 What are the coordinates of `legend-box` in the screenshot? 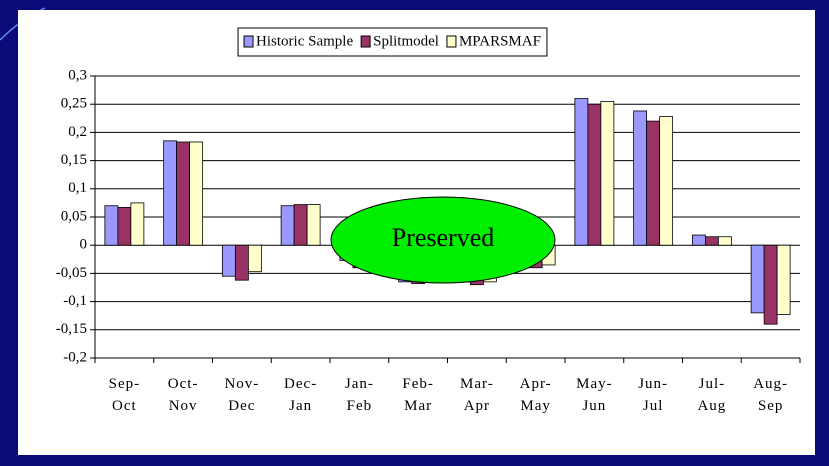 It's located at (392, 42).